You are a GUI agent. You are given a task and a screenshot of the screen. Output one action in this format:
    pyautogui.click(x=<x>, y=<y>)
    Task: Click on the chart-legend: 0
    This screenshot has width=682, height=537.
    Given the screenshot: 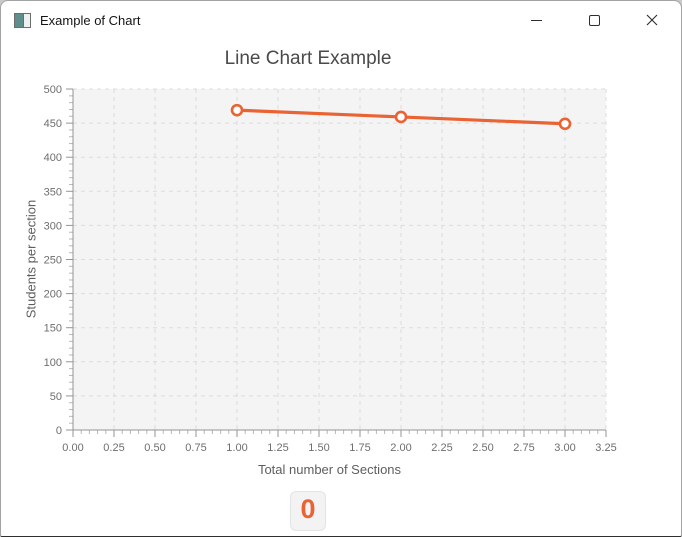 What is the action you would take?
    pyautogui.click(x=308, y=511)
    